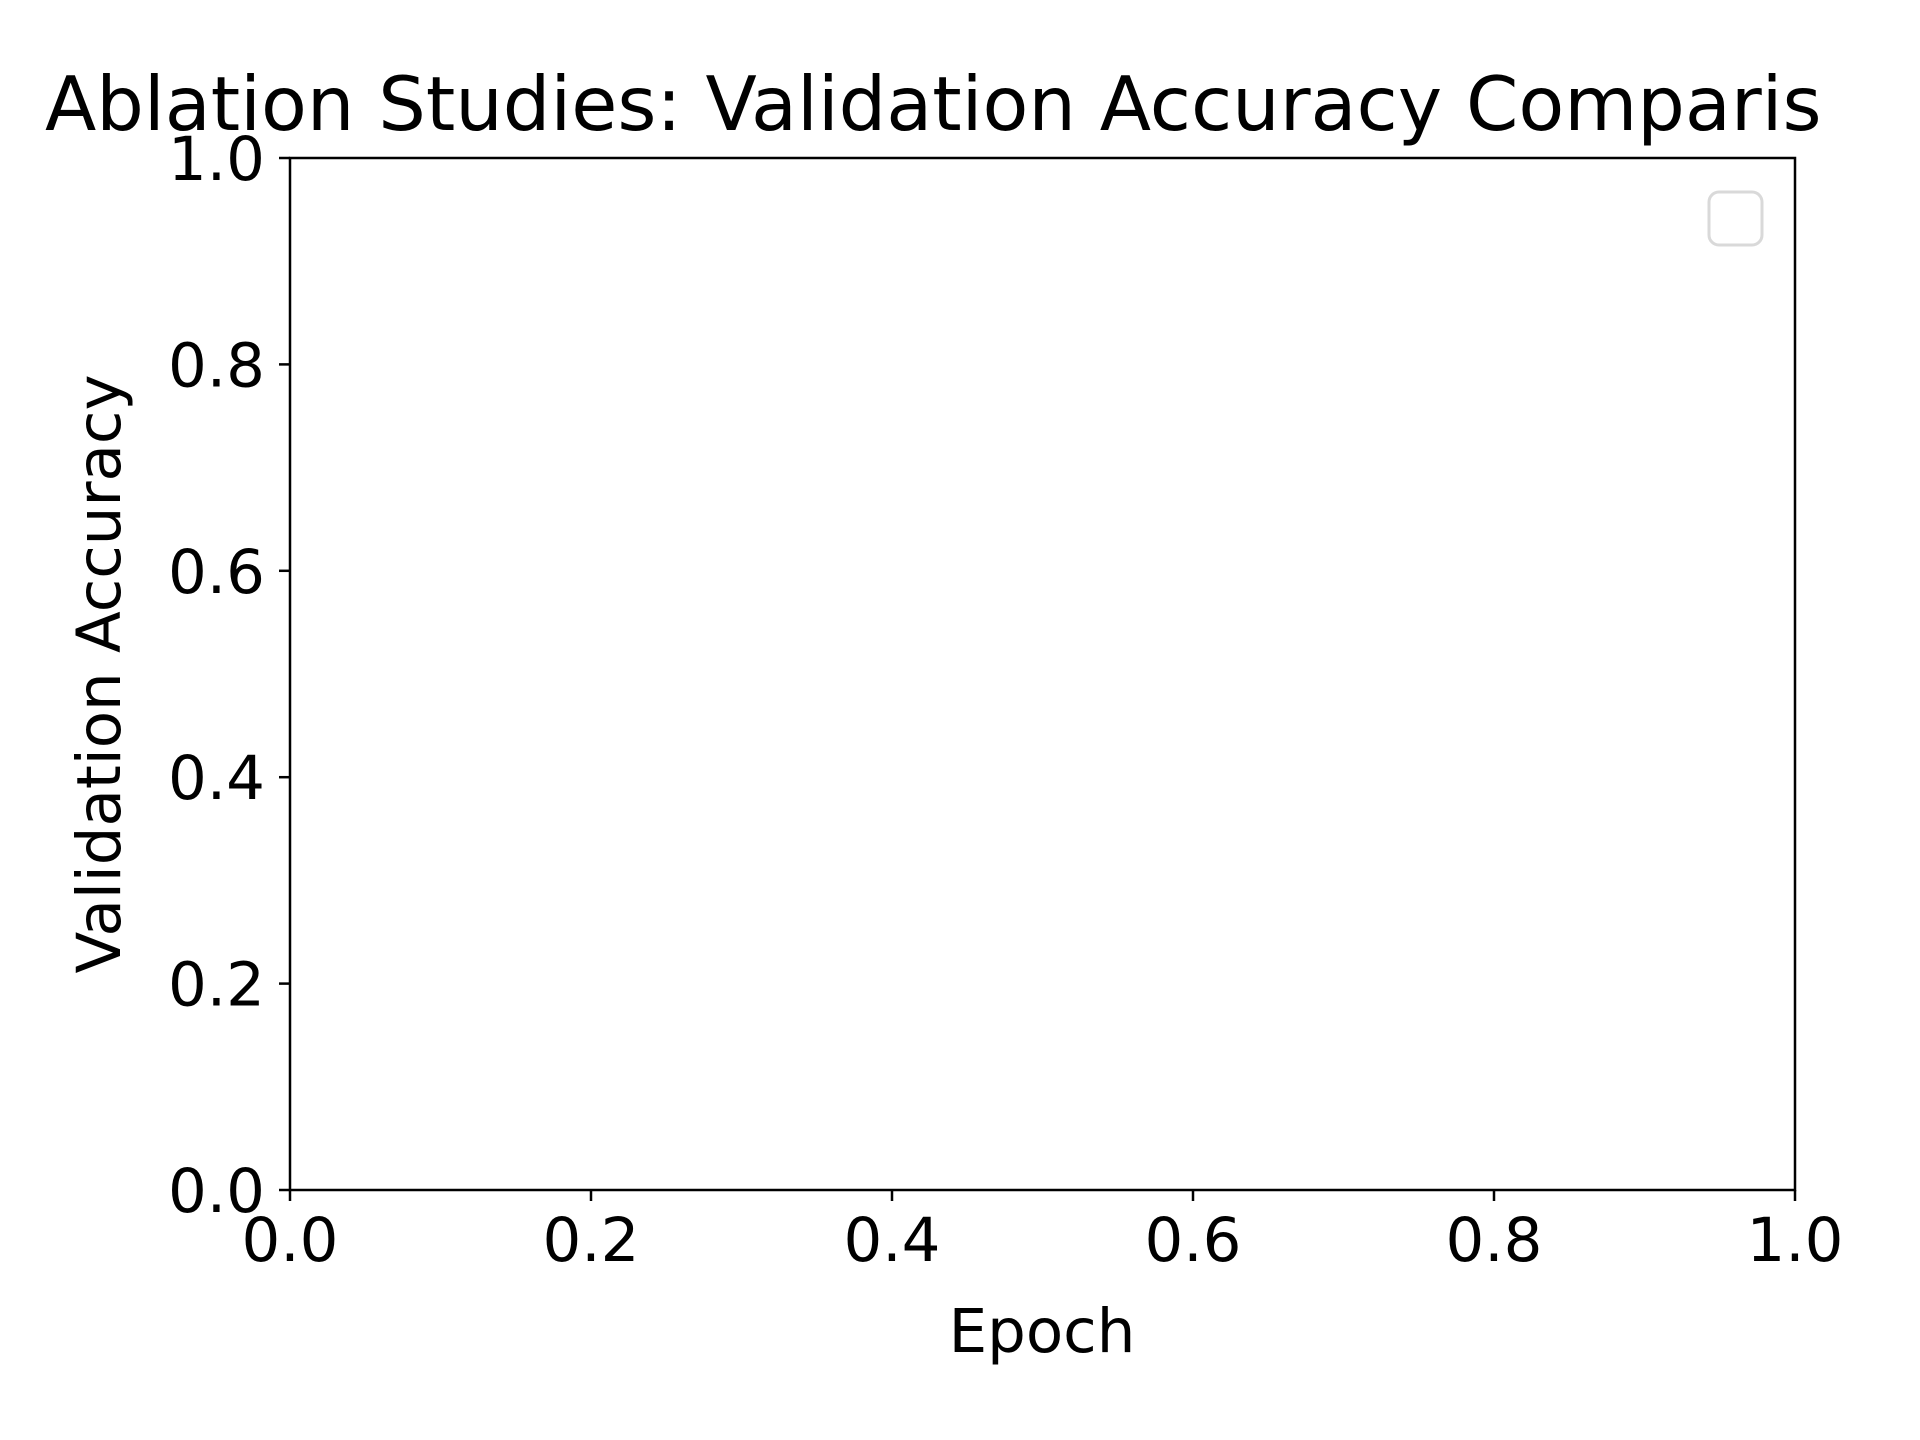 The image size is (1920, 1440). I want to click on x-tick-label: 0.4, so click(891, 1240).